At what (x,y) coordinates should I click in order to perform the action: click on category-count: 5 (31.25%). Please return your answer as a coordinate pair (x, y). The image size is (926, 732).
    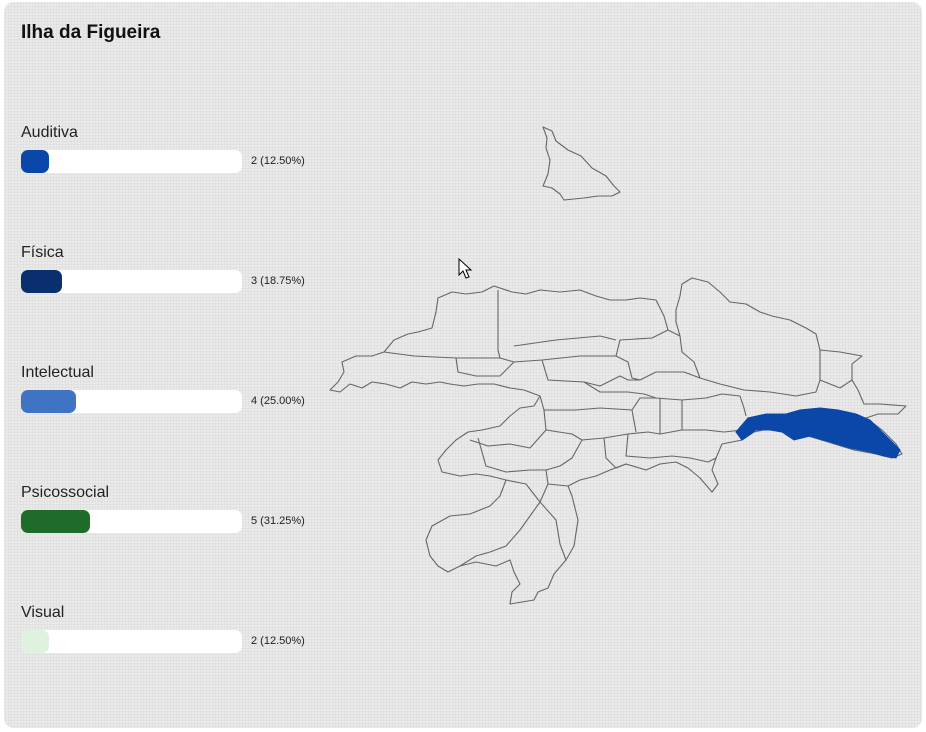
    Looking at the image, I should click on (278, 521).